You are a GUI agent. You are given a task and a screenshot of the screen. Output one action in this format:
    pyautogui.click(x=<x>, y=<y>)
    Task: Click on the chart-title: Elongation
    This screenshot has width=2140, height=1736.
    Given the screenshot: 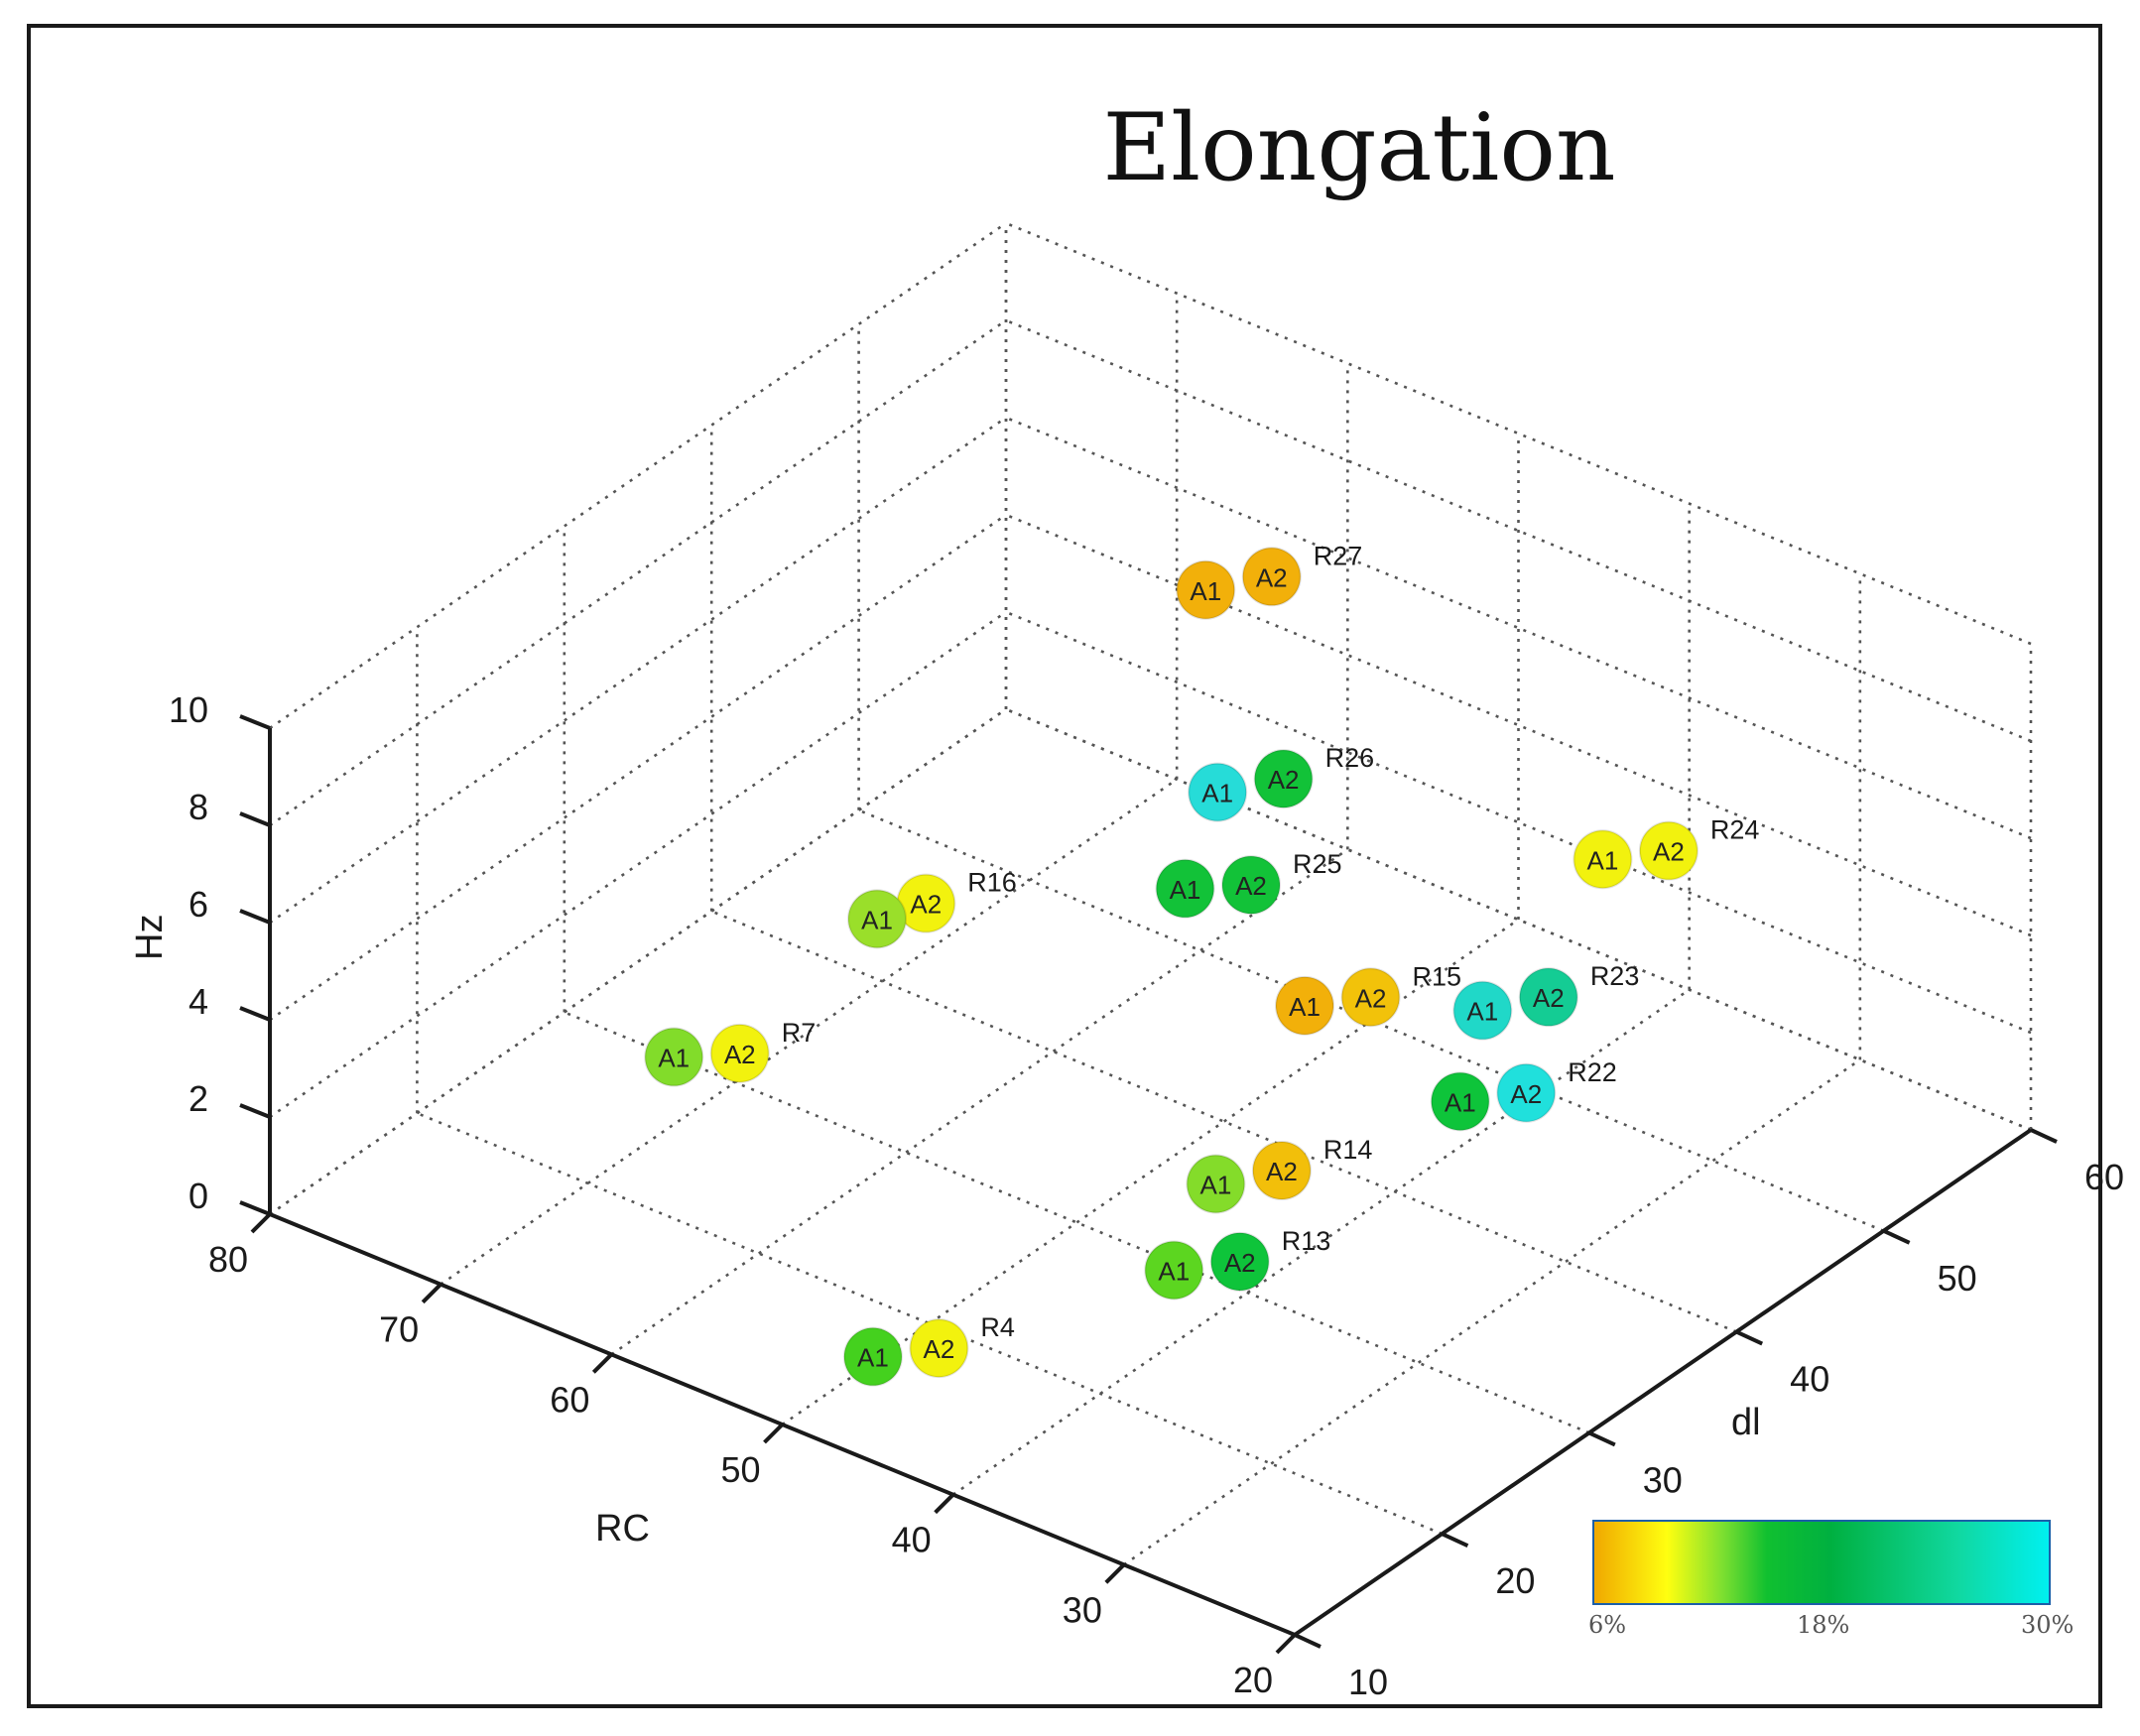 What is the action you would take?
    pyautogui.click(x=1359, y=148)
    